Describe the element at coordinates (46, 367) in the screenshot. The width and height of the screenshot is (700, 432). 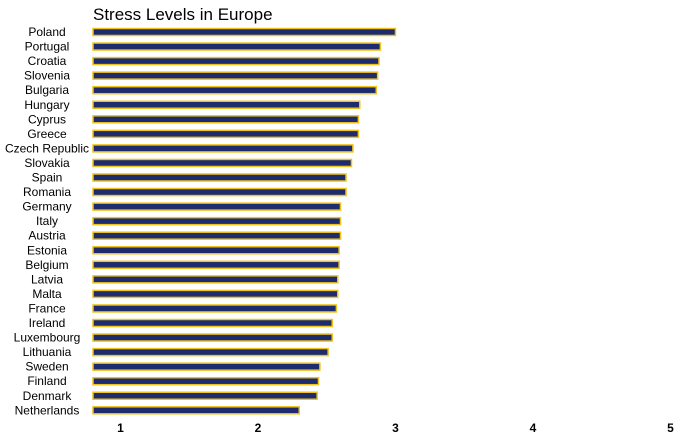
I see `category-label: Sweden` at that location.